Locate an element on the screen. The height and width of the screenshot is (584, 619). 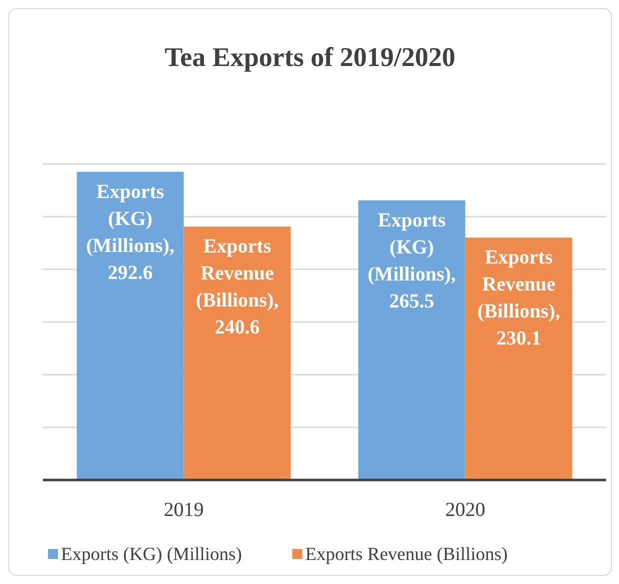
data-label: Exports Revenue (Billions), 240.6 is located at coordinates (237, 287).